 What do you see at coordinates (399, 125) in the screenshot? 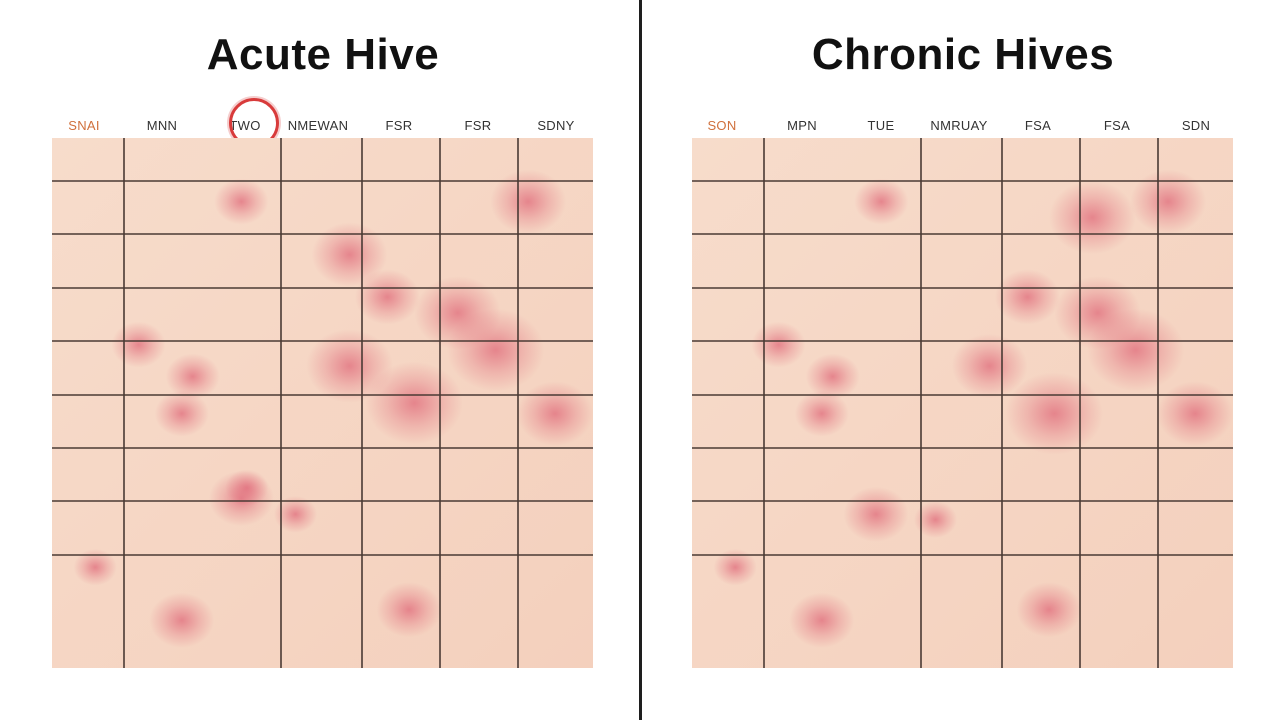
I see `acute-day-4: FSR` at bounding box center [399, 125].